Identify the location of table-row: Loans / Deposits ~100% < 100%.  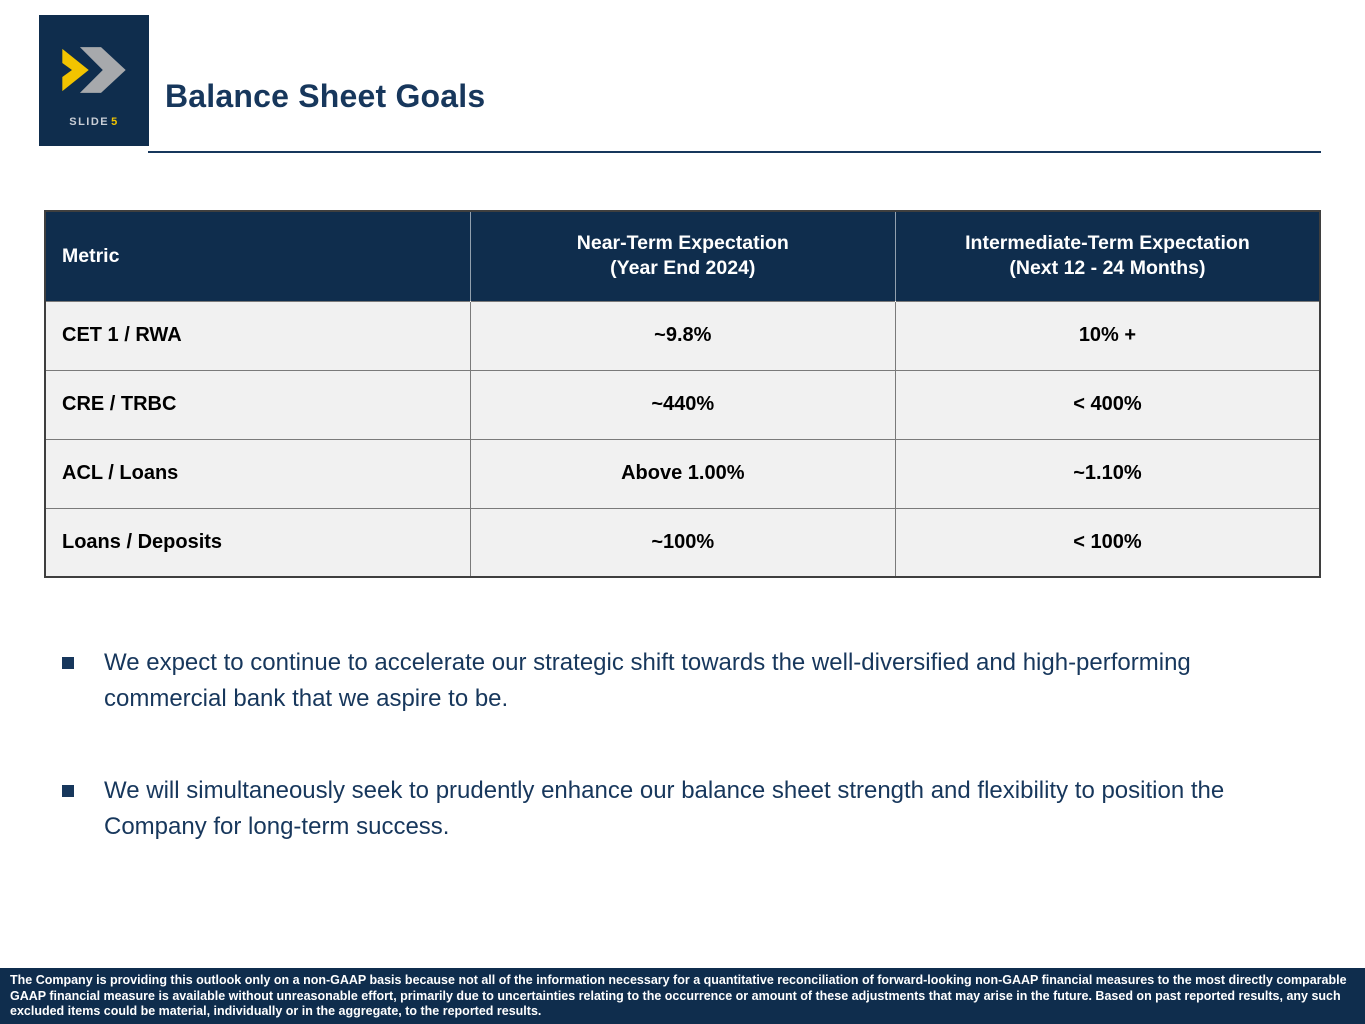
(682, 542).